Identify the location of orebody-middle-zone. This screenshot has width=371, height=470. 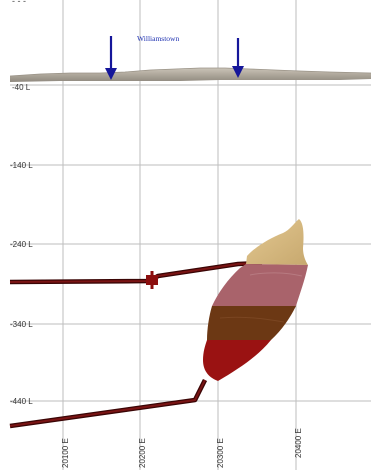
(260, 285).